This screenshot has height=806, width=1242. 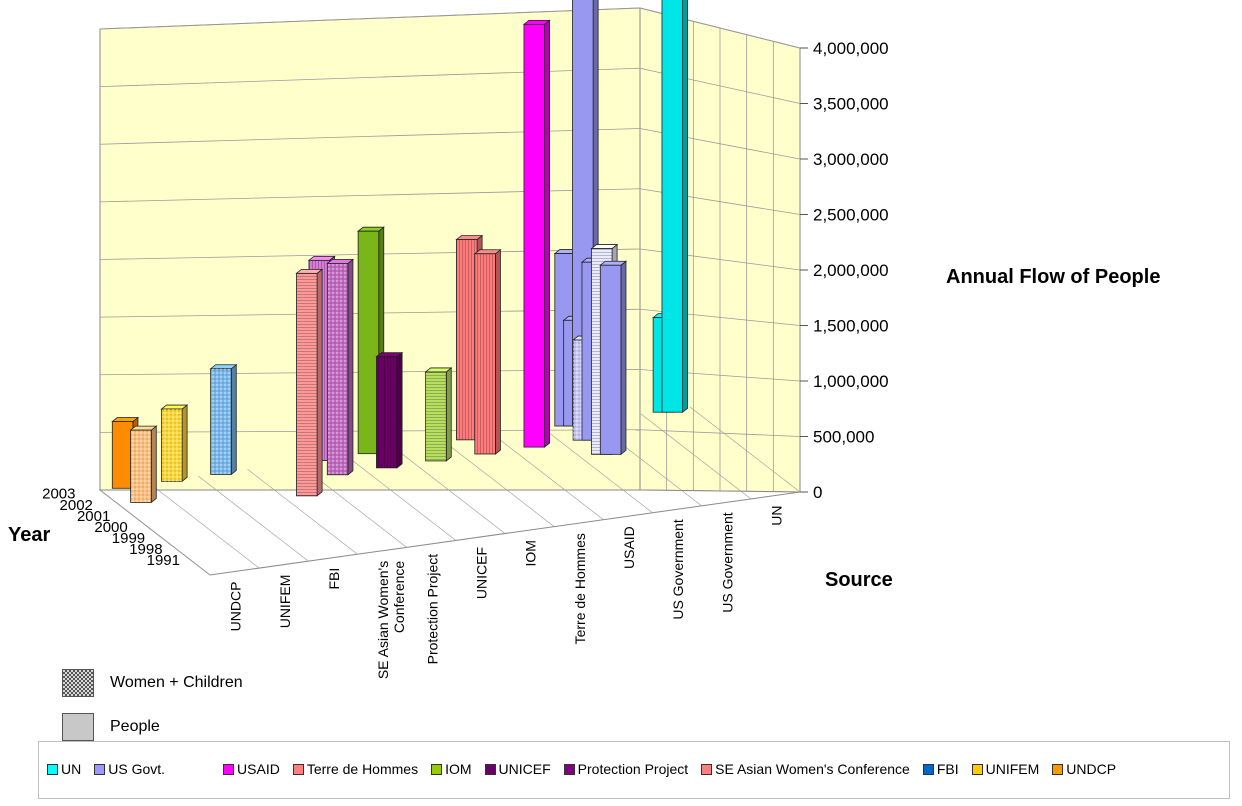 I want to click on x-tick-label: IOM, so click(x=531, y=553).